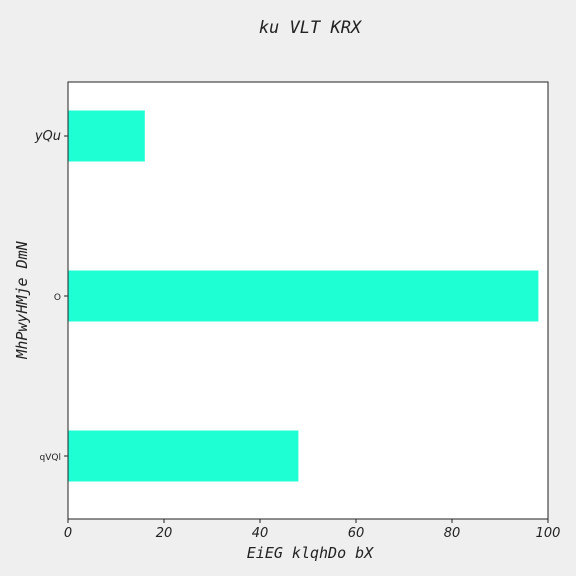 This screenshot has height=576, width=576. I want to click on bar-yQu, so click(106, 136).